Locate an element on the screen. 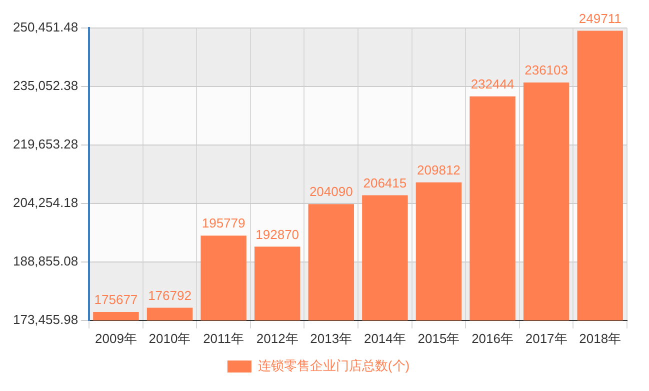 Image resolution: width=649 pixels, height=391 pixels. data-label: 204090 is located at coordinates (331, 192).